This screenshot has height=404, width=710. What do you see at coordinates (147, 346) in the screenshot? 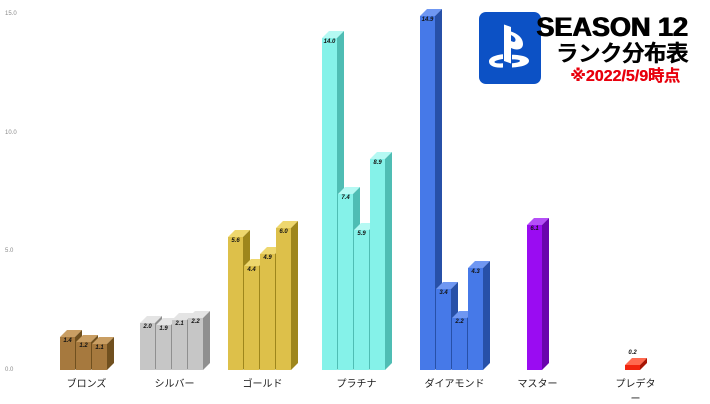
I see `bar-シルバー-1: 2.0` at bounding box center [147, 346].